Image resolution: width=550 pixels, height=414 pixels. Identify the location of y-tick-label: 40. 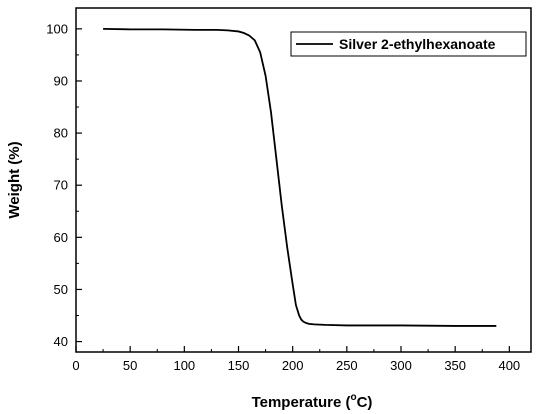
(61, 341).